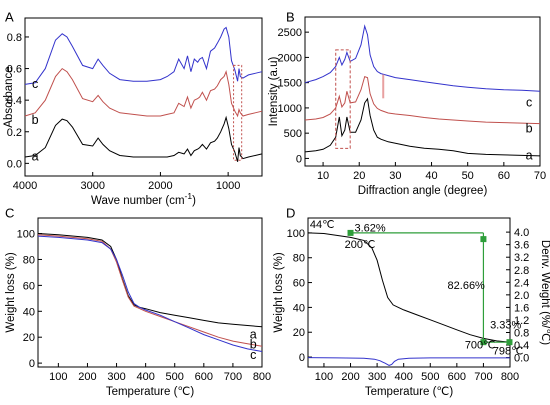 The image size is (550, 405). I want to click on annotation: 82.66%, so click(467, 286).